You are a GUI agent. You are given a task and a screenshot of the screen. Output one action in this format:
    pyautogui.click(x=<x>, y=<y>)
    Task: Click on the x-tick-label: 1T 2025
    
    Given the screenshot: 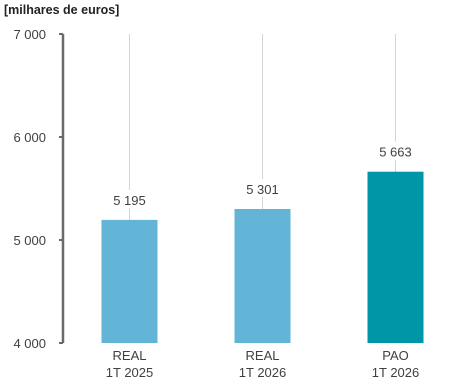 What is the action you would take?
    pyautogui.click(x=129, y=372)
    